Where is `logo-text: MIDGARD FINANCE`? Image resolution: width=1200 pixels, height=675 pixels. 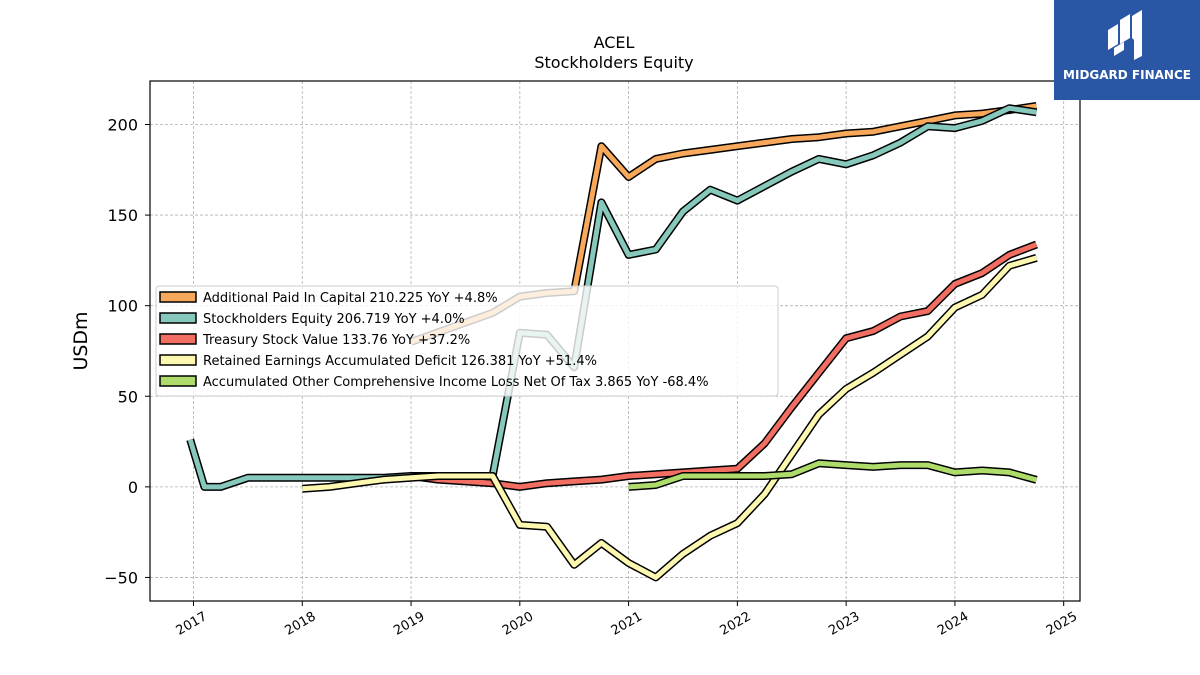
logo-text: MIDGARD FINANCE is located at coordinates (1127, 75).